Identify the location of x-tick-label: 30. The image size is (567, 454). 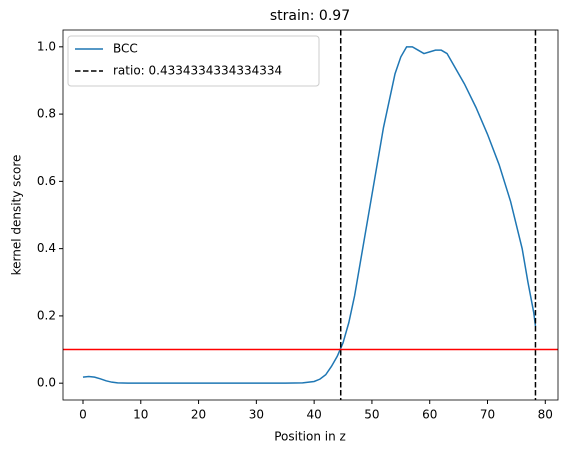
(256, 415).